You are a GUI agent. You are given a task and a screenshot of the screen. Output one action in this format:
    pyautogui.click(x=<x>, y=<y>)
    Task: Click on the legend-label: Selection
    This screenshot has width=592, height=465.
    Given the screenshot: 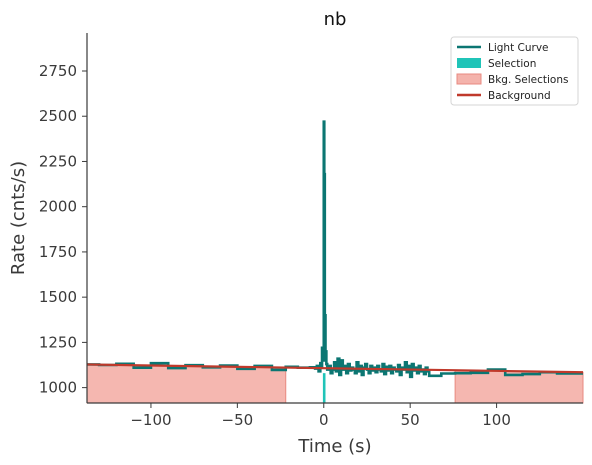 What is the action you would take?
    pyautogui.click(x=512, y=64)
    